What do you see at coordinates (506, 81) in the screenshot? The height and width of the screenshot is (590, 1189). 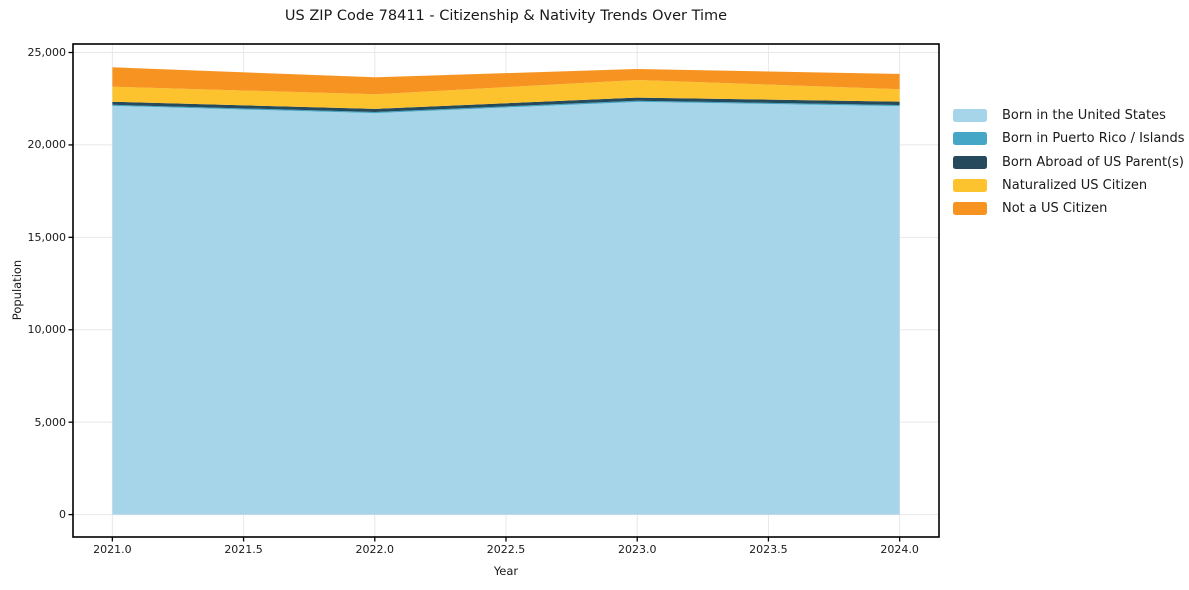 I see `area-not-a-us-citizen` at bounding box center [506, 81].